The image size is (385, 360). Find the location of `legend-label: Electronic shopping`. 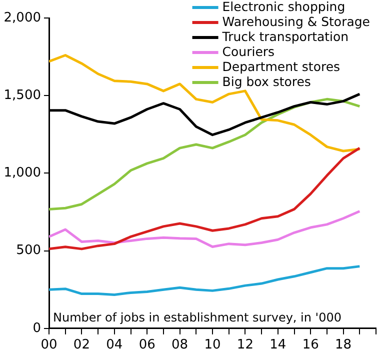

legend-label: Electronic shopping is located at coordinates (284, 7).